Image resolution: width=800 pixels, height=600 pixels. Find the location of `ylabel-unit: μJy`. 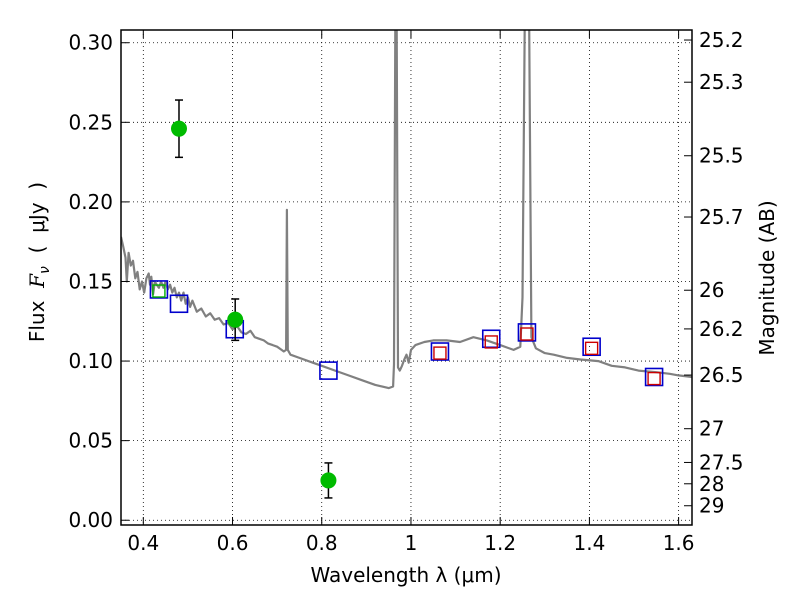

ylabel-unit: μJy is located at coordinates (37, 217).